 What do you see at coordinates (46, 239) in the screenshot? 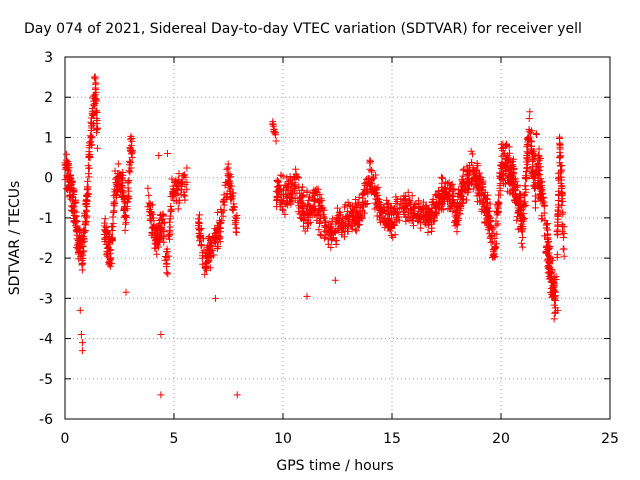
I see `y-tick-labels: -6 -5 -4 -3 -2 -1 0 1 2 3` at bounding box center [46, 239].